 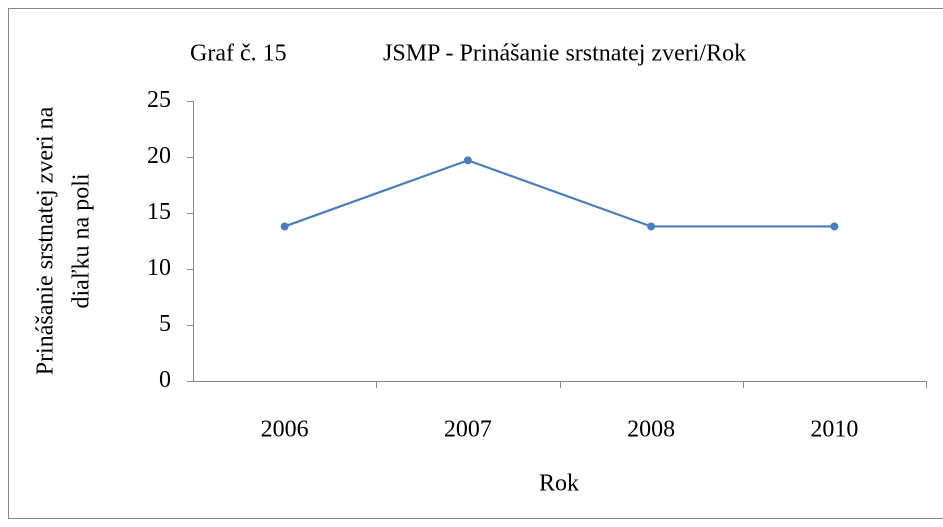 What do you see at coordinates (559, 193) in the screenshot?
I see `line` at bounding box center [559, 193].